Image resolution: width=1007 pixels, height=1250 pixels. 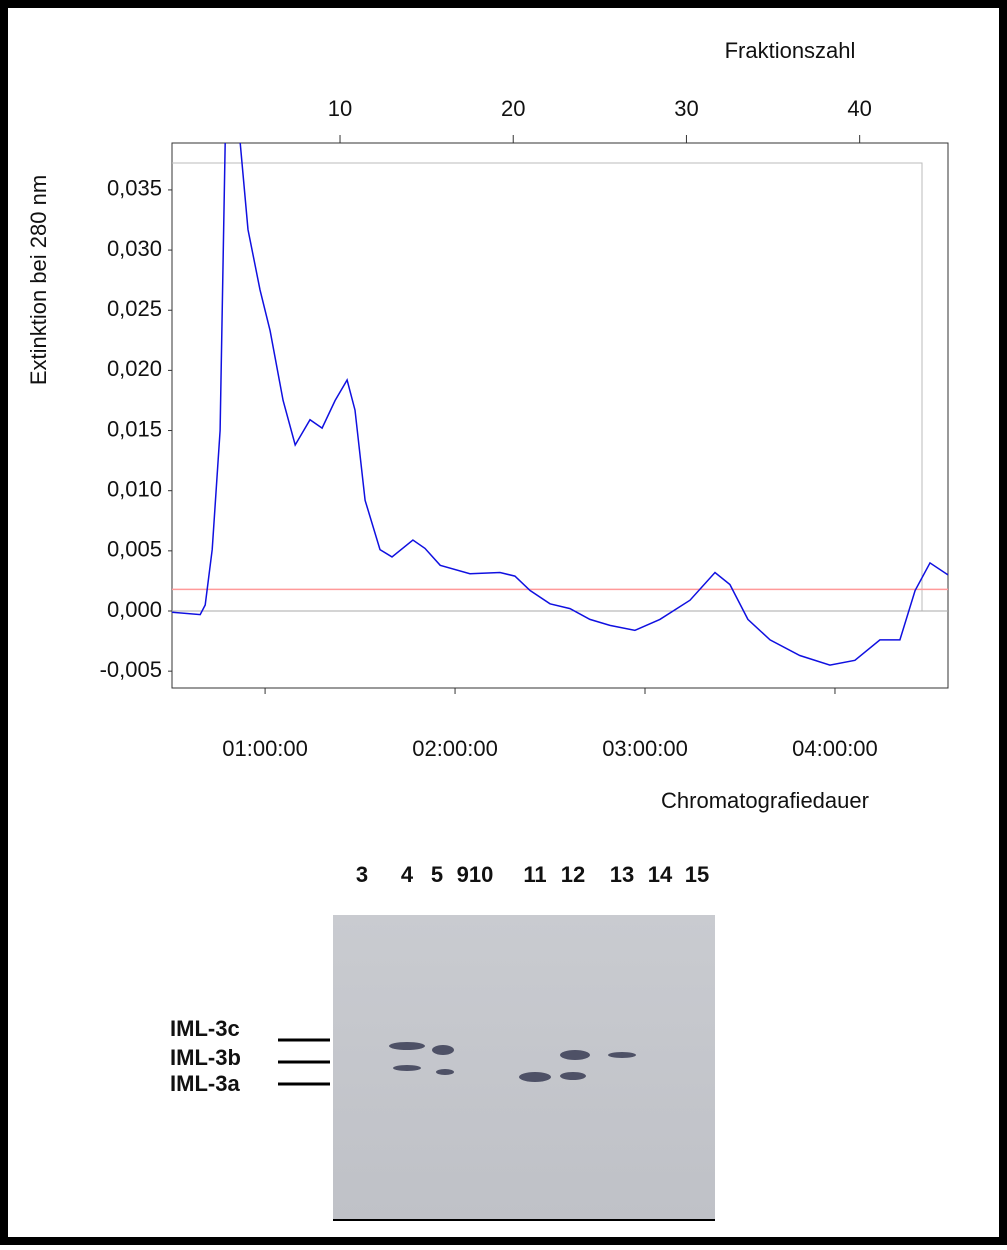 What do you see at coordinates (686, 108) in the screenshot?
I see `x2-tick-label: 30` at bounding box center [686, 108].